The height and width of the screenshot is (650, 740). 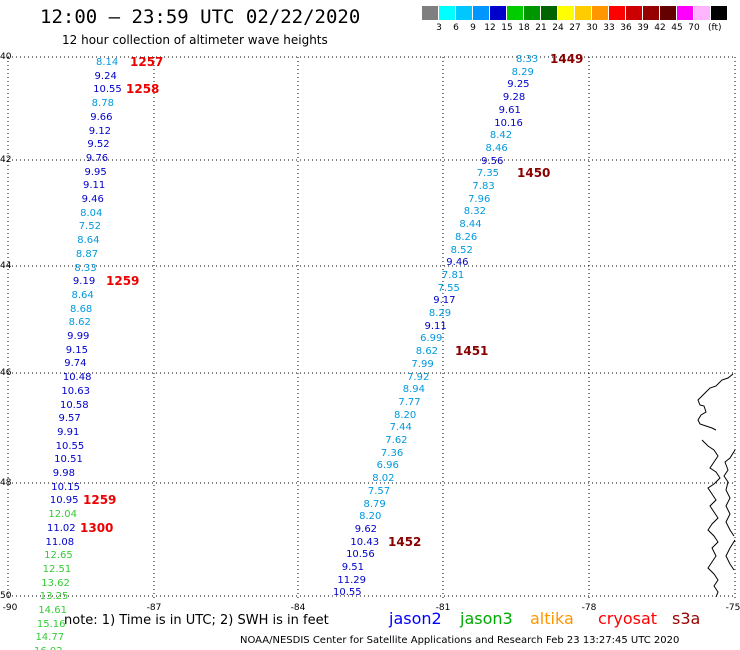 What do you see at coordinates (102, 104) in the screenshot?
I see `wave-height-value: 8.78` at bounding box center [102, 104].